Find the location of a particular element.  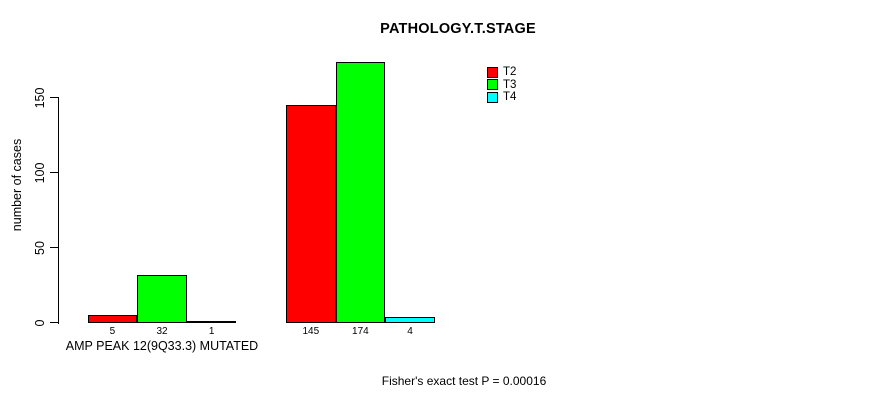

y-tick-label: 0 is located at coordinates (40, 322).